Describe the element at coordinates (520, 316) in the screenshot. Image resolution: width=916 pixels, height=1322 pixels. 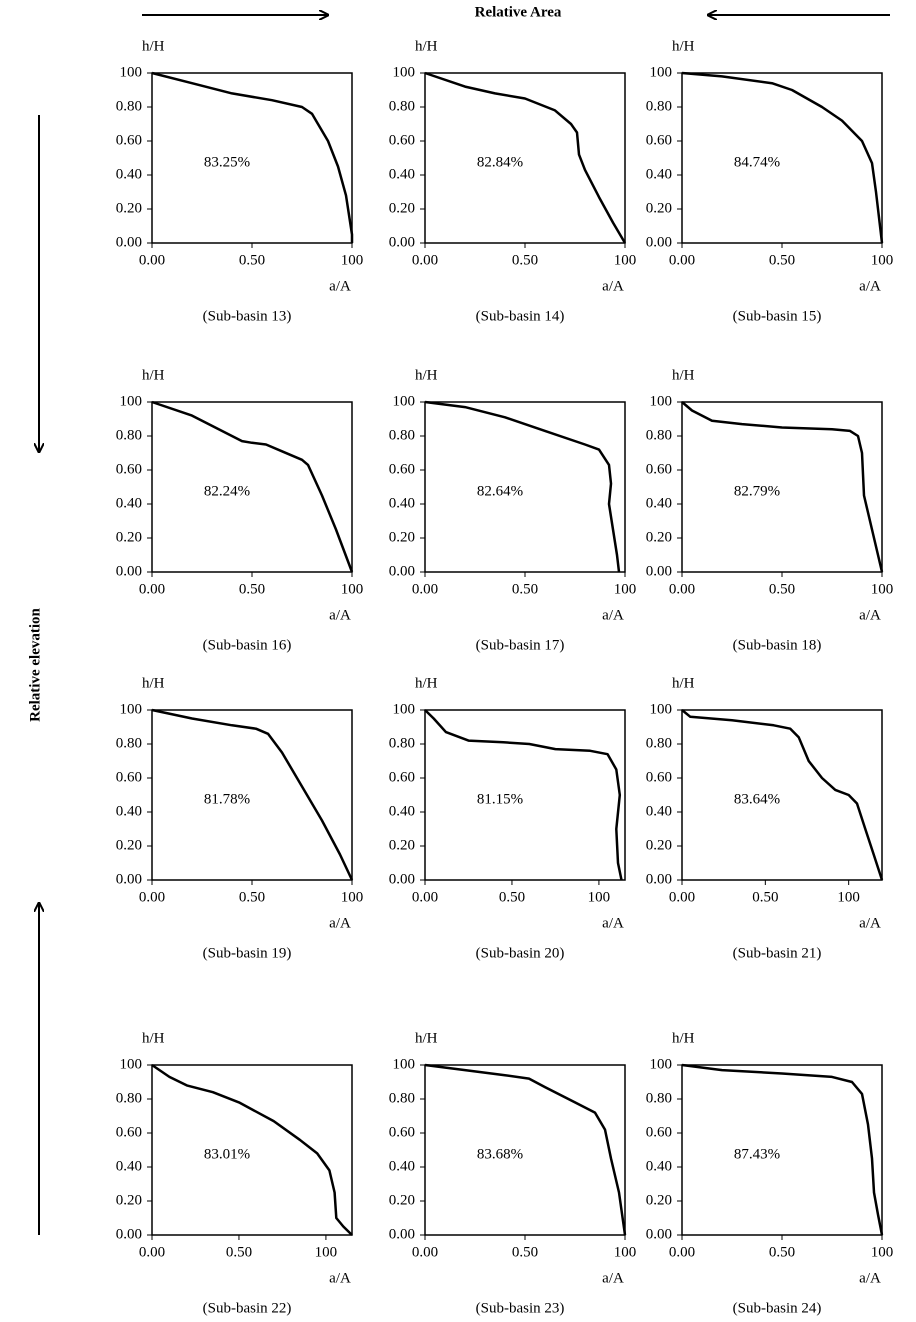
I see `caption: (Sub-basin 14)` at that location.